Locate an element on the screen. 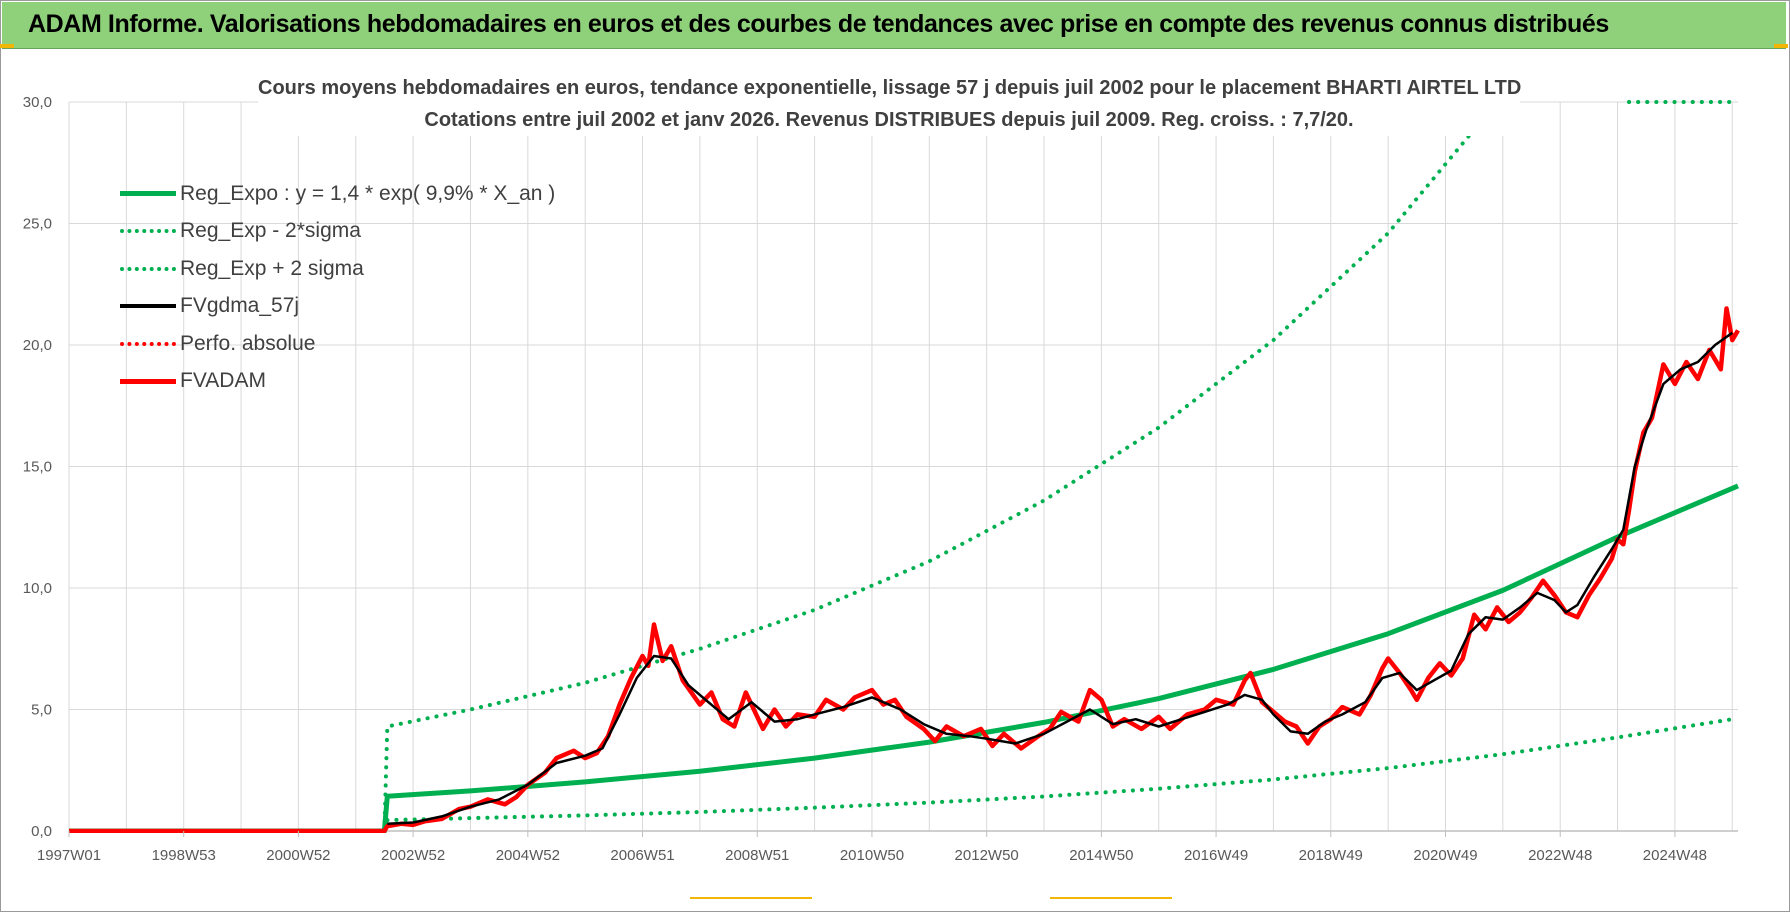 The width and height of the screenshot is (1790, 912). legend-item: Reg_Exp + 2 sigma is located at coordinates (337, 269).